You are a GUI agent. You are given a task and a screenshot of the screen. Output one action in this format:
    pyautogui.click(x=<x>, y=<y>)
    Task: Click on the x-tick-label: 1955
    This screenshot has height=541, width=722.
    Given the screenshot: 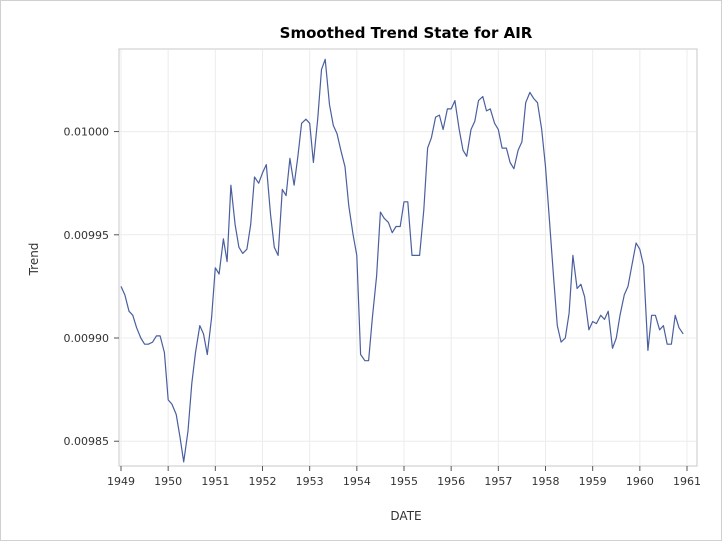 What is the action you would take?
    pyautogui.click(x=404, y=481)
    